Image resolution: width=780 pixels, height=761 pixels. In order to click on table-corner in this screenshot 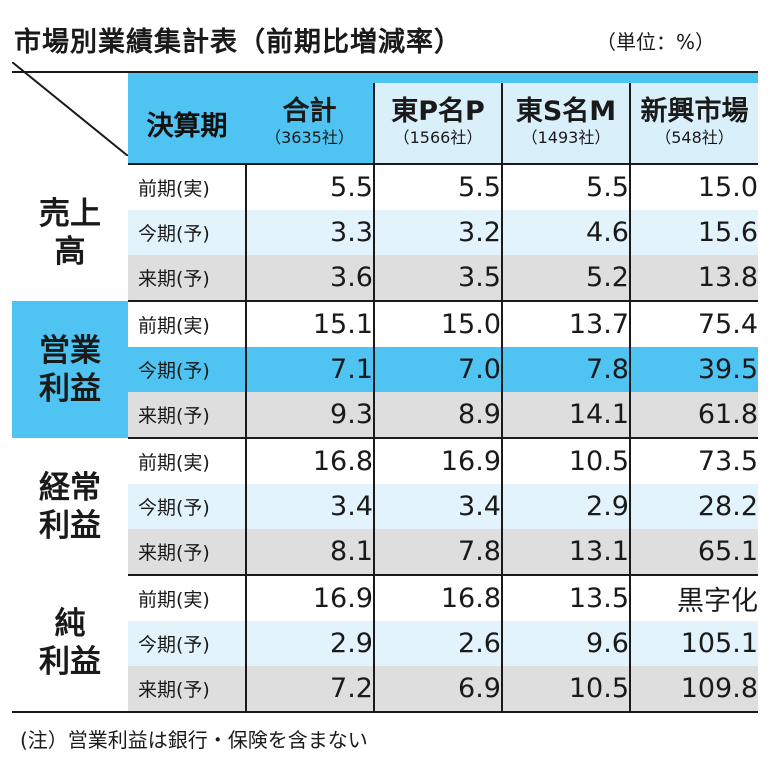, I will do `click(70, 113)`.